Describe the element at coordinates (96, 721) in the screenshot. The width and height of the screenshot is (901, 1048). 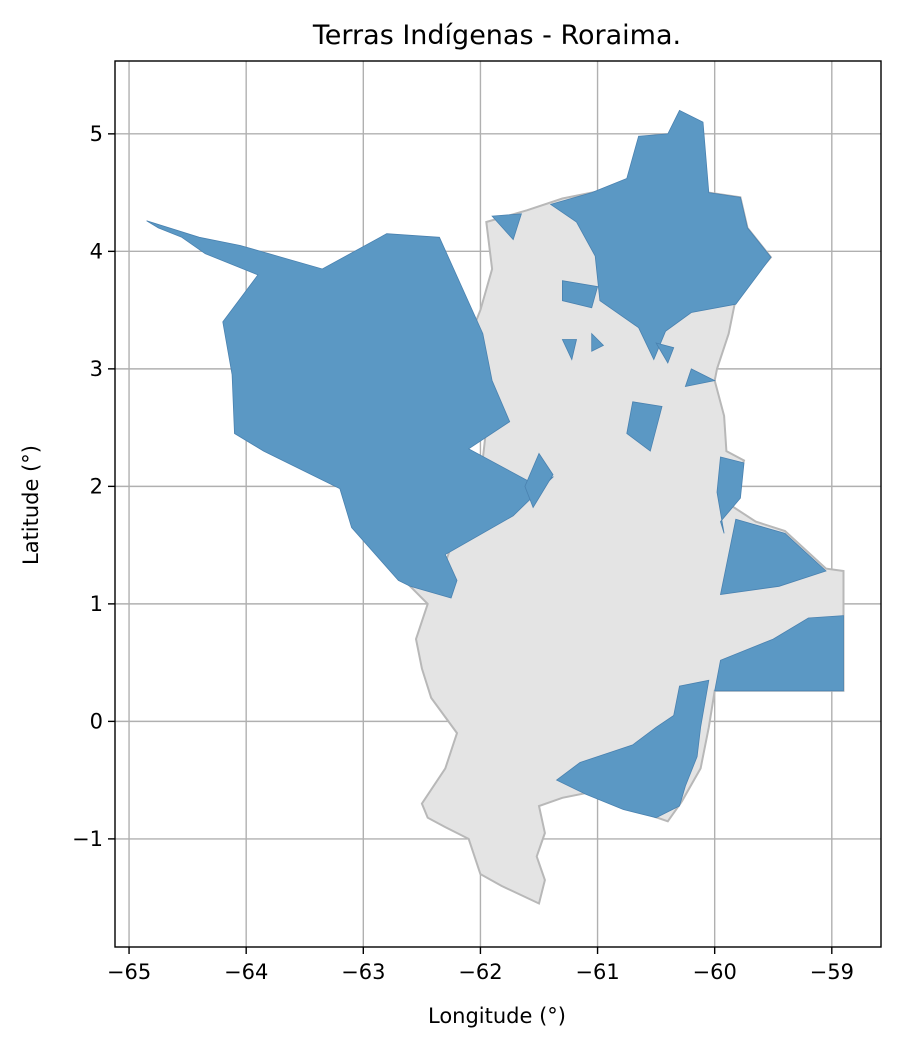
I see `y-tick-label: 0` at that location.